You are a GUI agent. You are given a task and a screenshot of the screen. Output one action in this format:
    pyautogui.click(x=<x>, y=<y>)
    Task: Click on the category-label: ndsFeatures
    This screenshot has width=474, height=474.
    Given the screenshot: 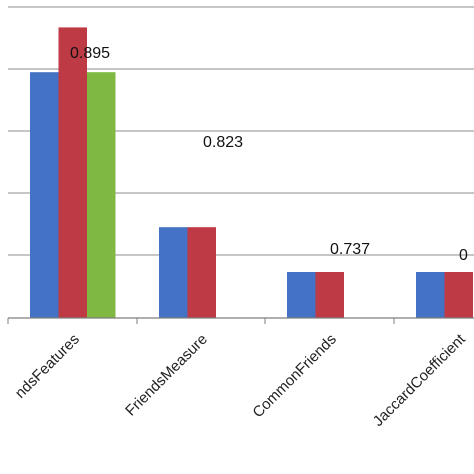 What is the action you would take?
    pyautogui.click(x=47, y=366)
    